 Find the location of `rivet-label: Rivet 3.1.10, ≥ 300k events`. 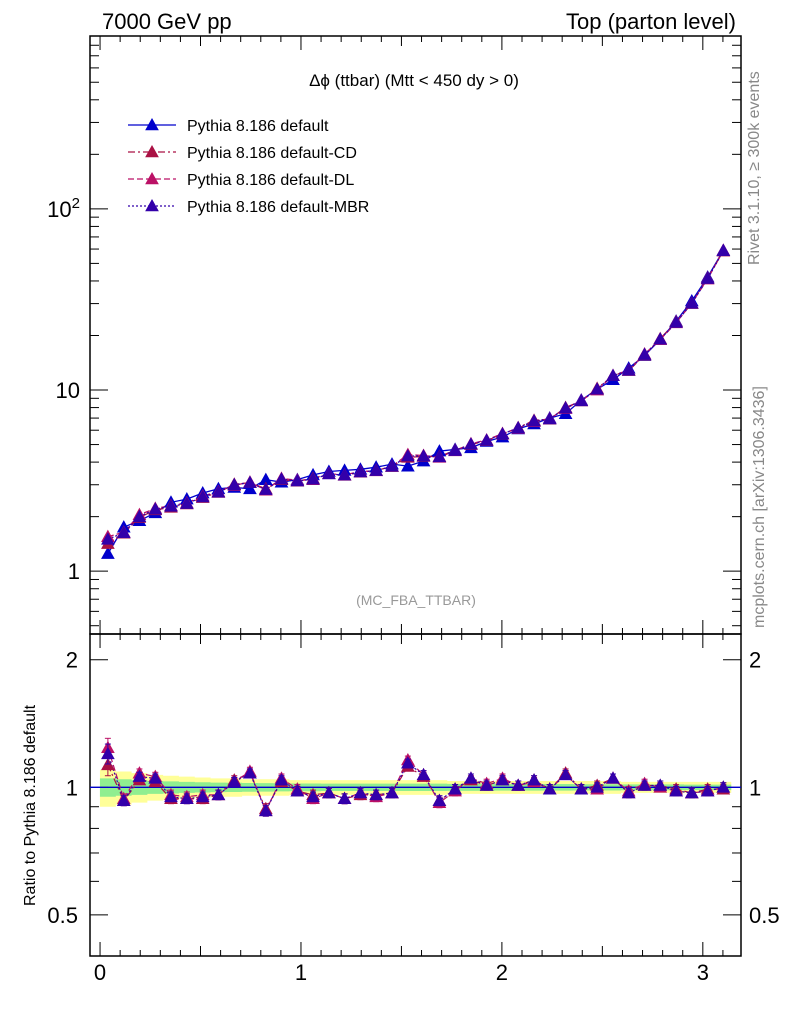

rivet-label: Rivet 3.1.10, ≥ 300k events is located at coordinates (754, 168).